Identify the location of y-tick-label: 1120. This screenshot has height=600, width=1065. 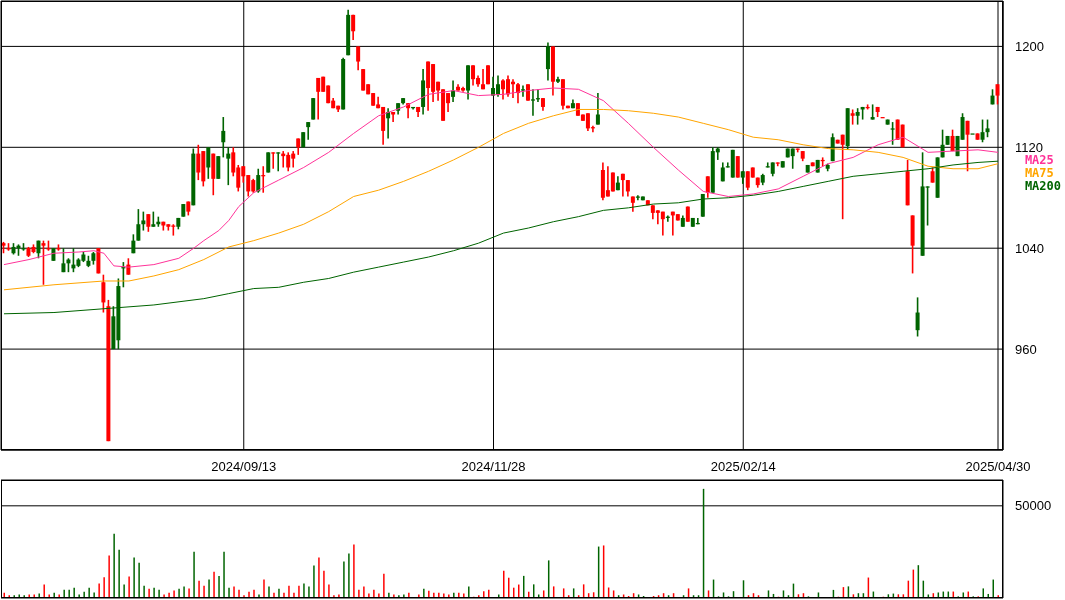
(1029, 147).